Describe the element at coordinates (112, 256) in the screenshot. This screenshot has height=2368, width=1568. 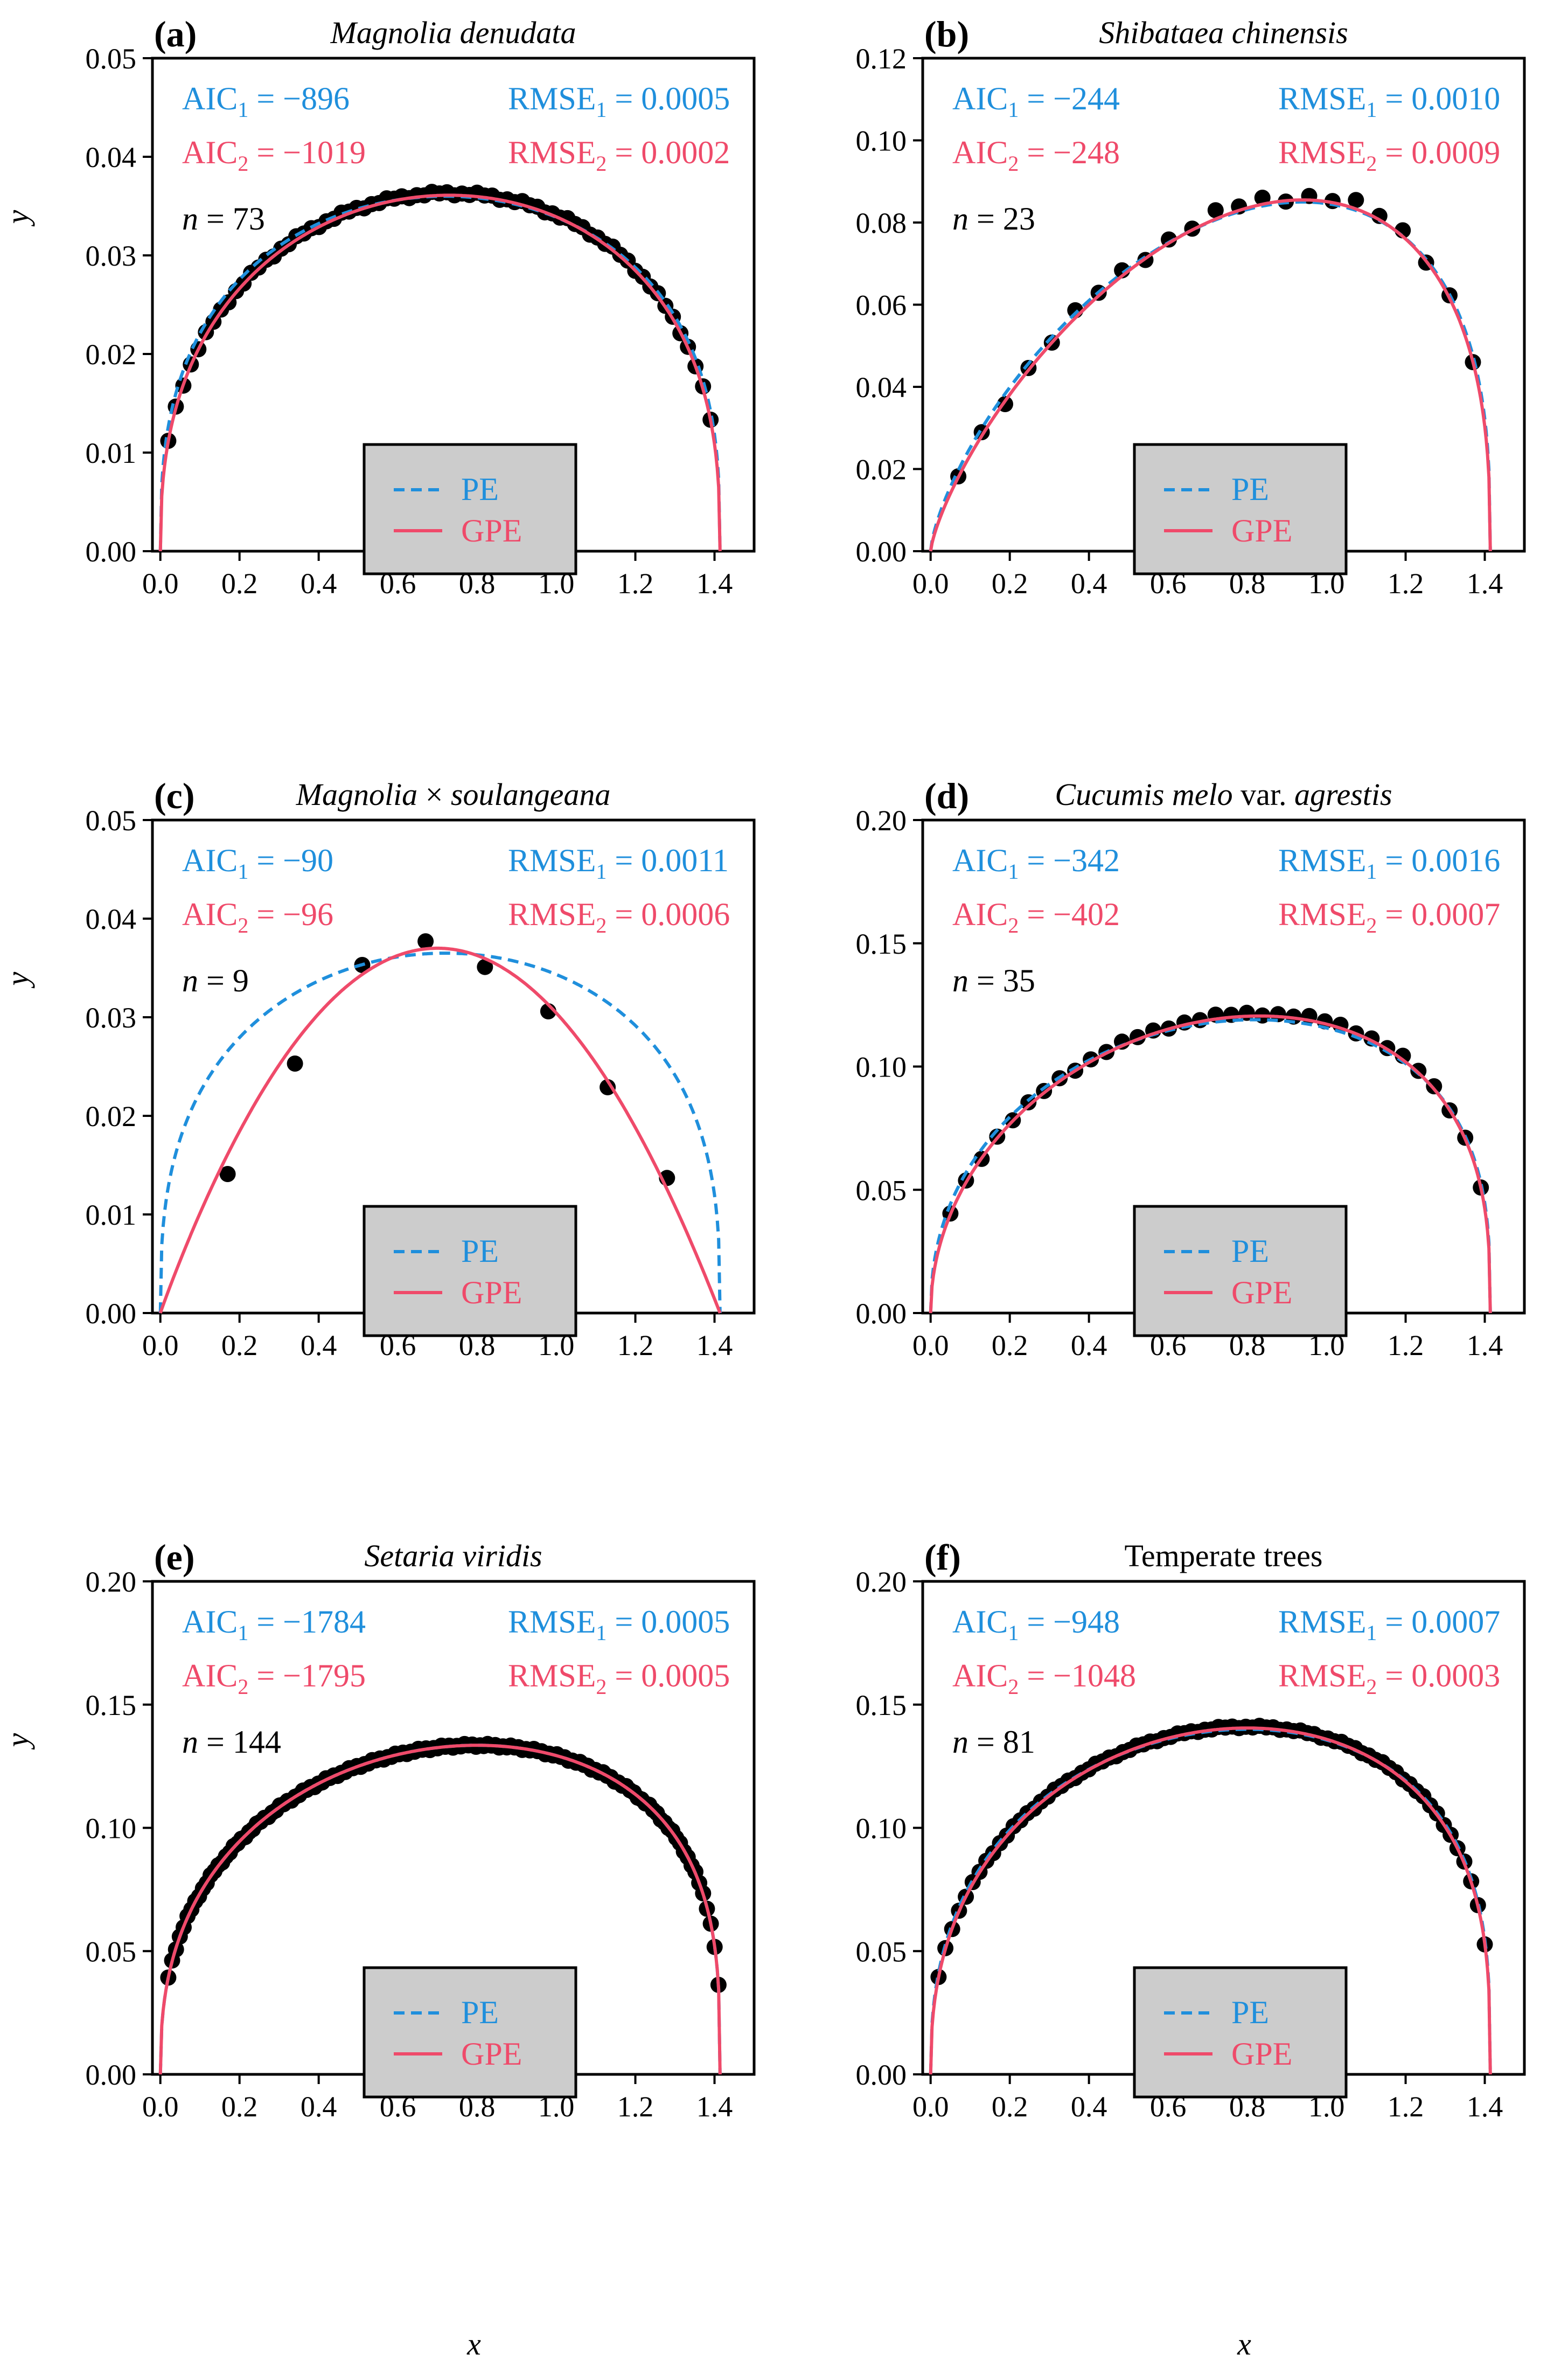
I see `y-tick-label: 0.03` at that location.